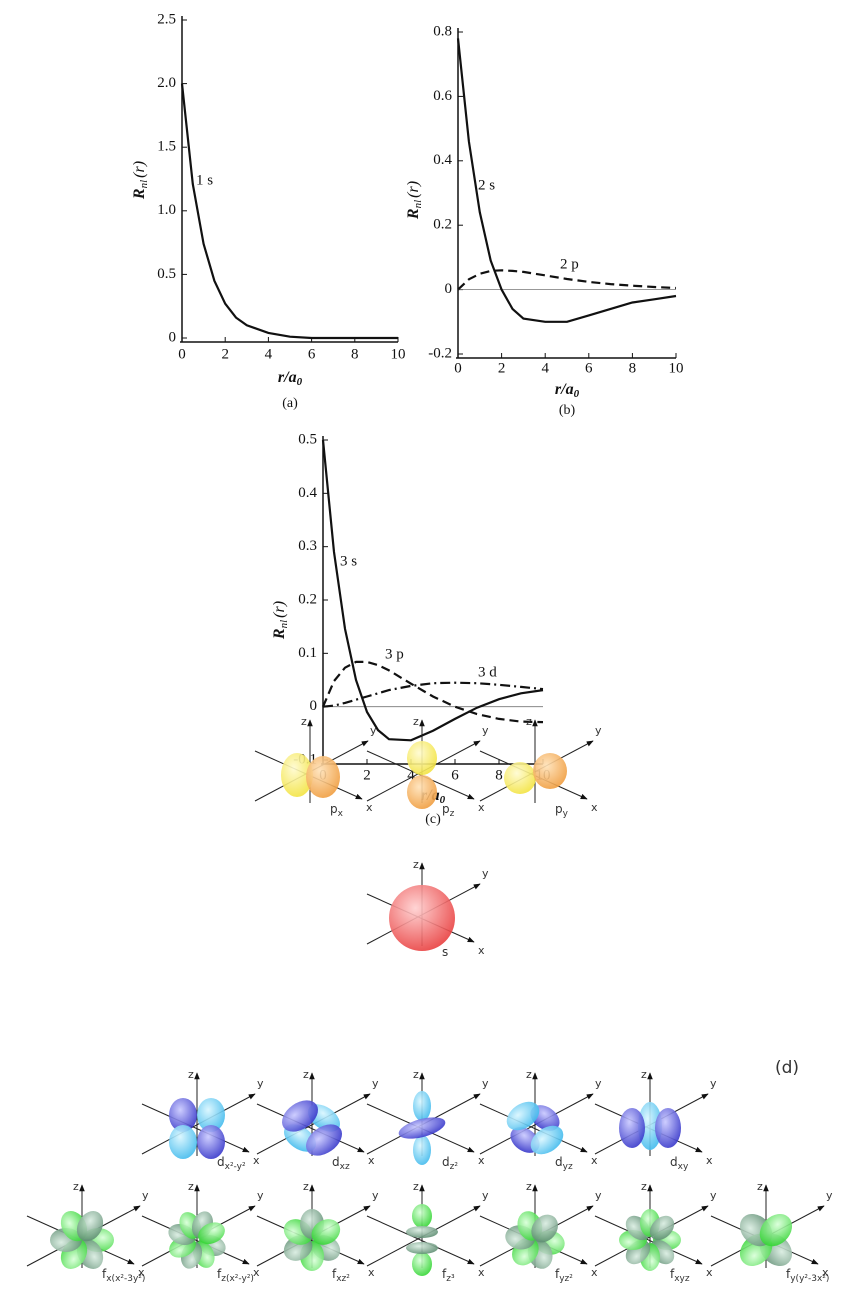 Image resolution: width=865 pixels, height=1301 pixels. What do you see at coordinates (442, 160) in the screenshot?
I see `y-tick-label: 0.4` at bounding box center [442, 160].